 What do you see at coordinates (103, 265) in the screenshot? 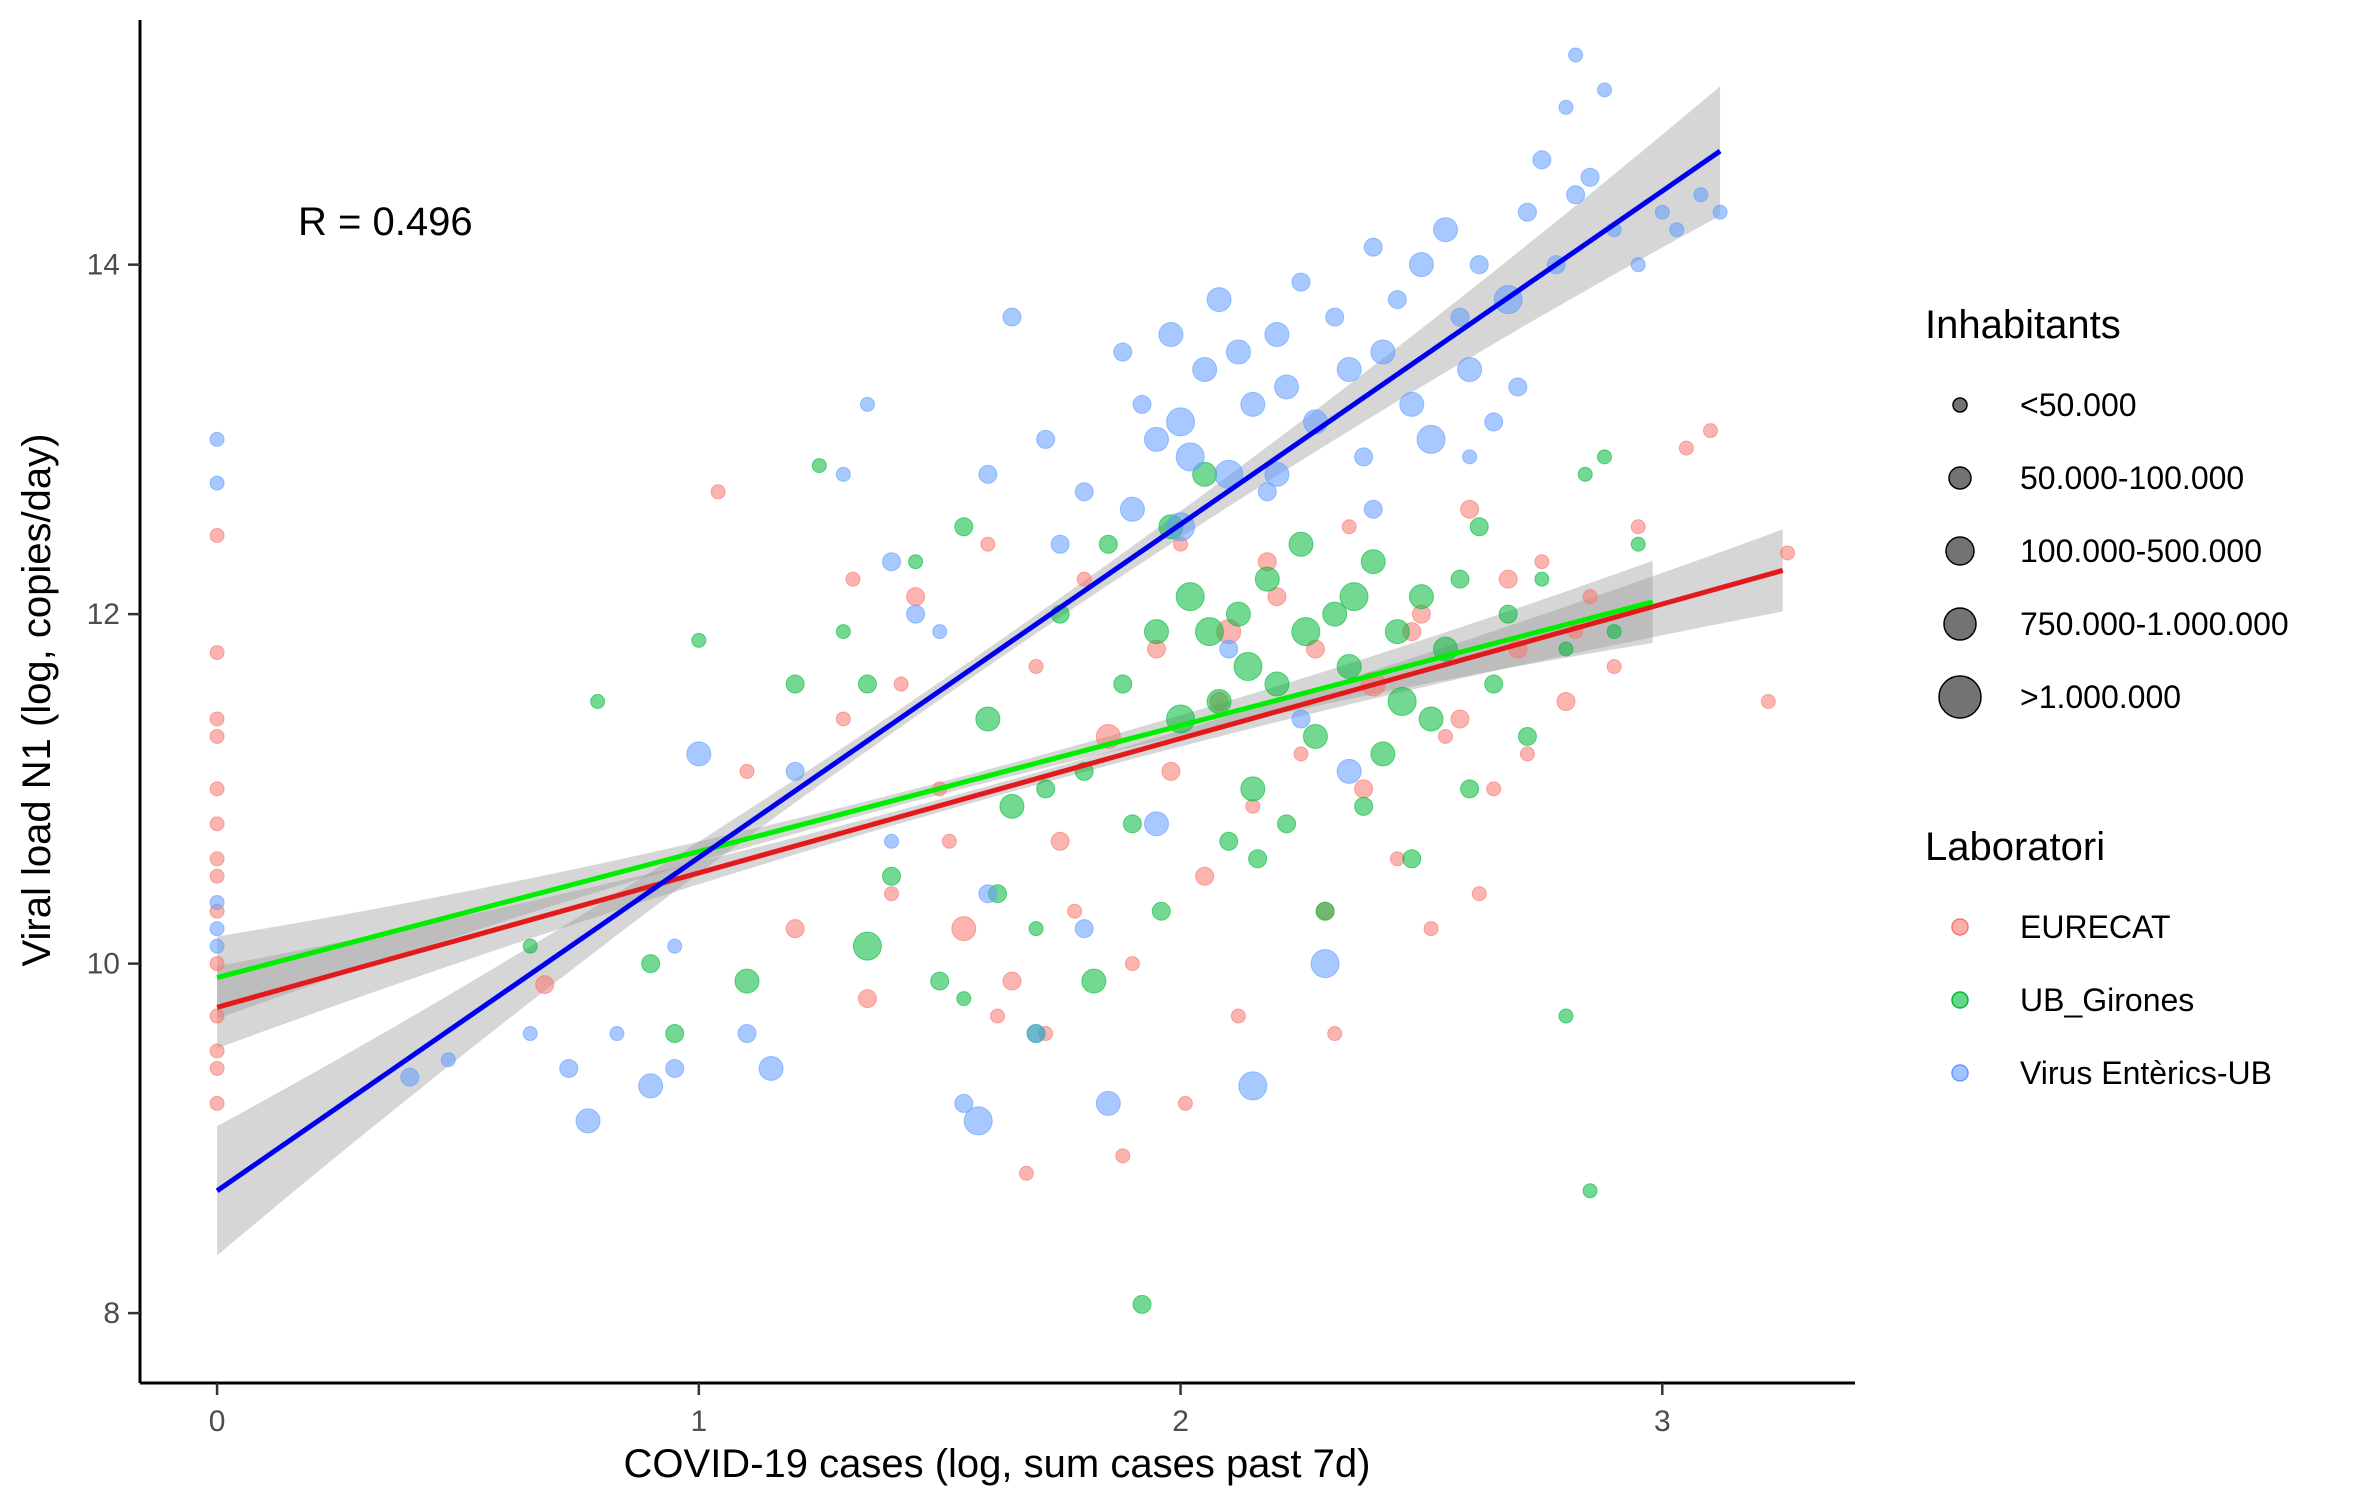
I see `y-tick-label: 14` at bounding box center [103, 265].